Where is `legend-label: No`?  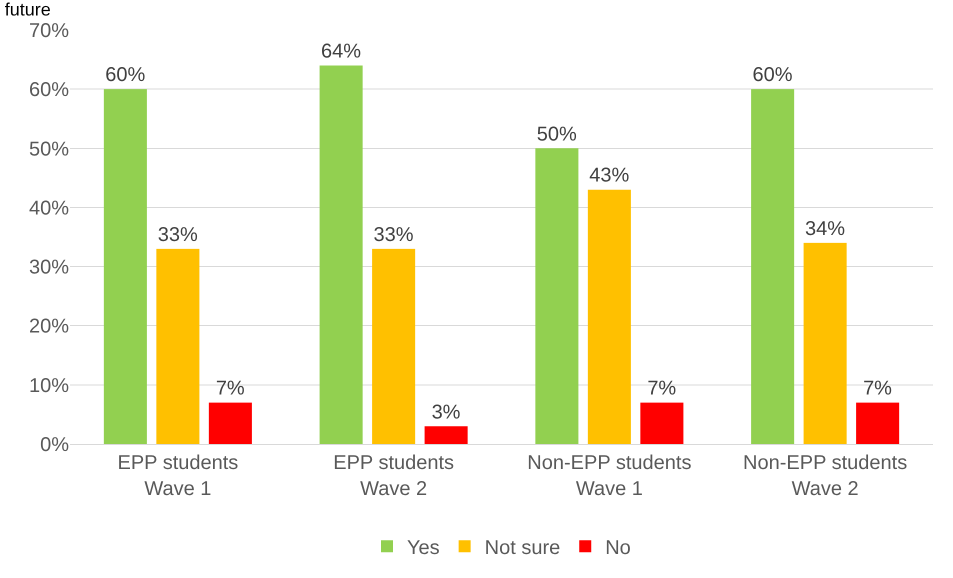 legend-label: No is located at coordinates (618, 548).